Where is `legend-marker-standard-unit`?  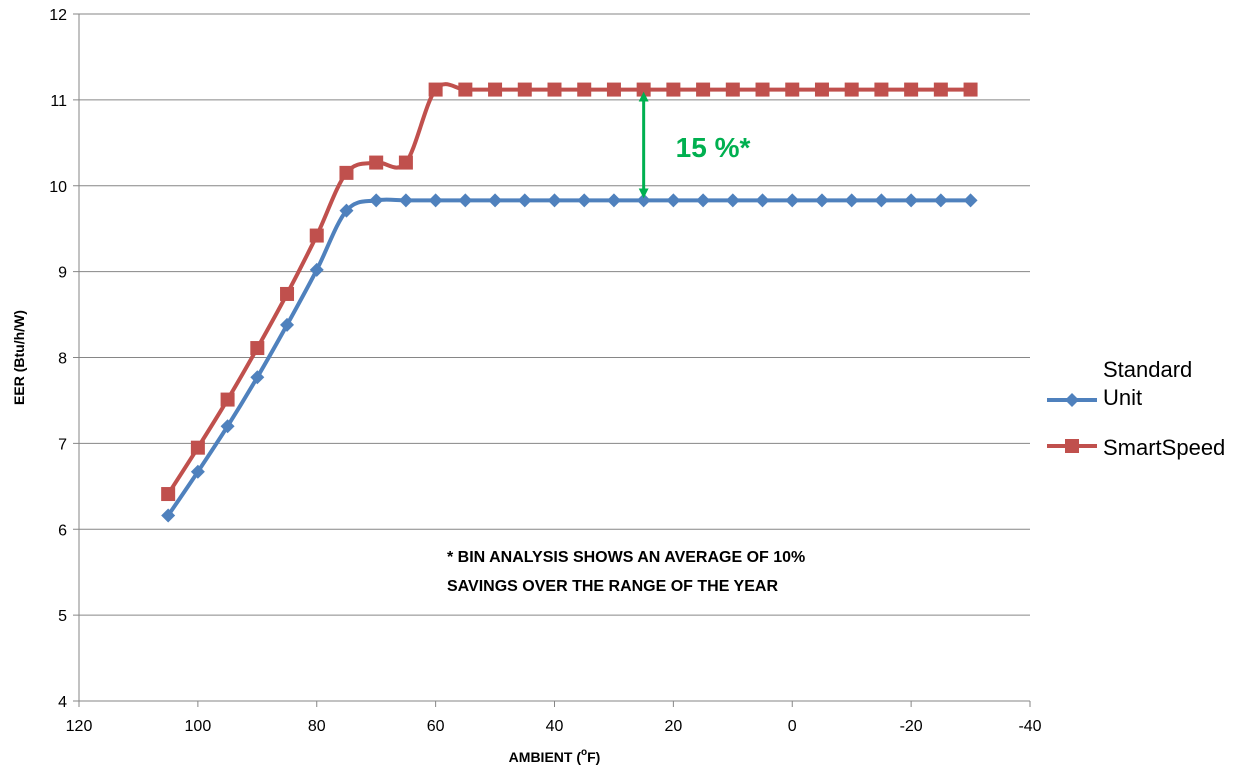
legend-marker-standard-unit is located at coordinates (1072, 400).